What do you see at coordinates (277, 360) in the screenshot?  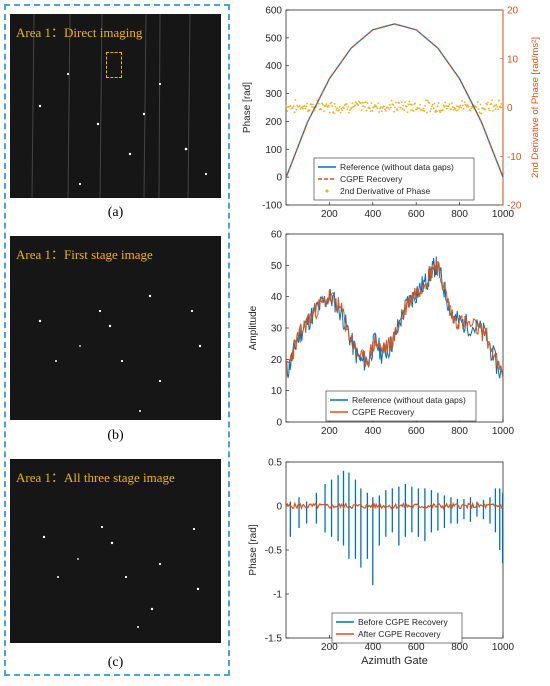 I see `y-tick-label: 20` at bounding box center [277, 360].